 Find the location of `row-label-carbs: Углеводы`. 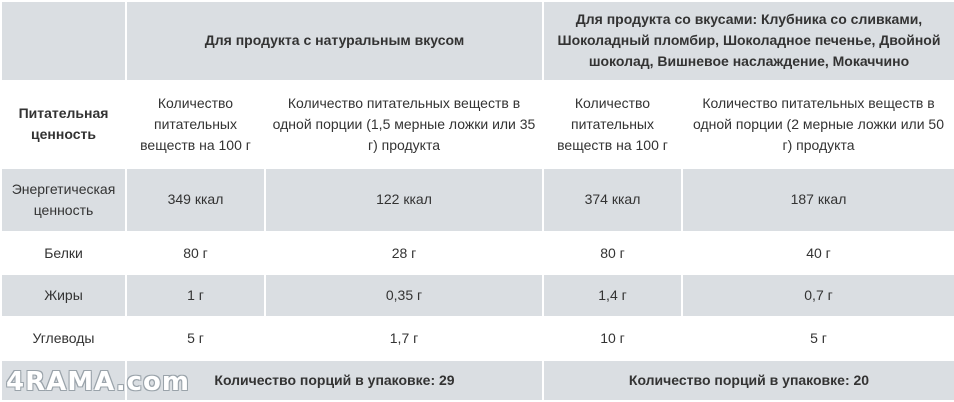

row-label-carbs: Углеводы is located at coordinates (63, 339).